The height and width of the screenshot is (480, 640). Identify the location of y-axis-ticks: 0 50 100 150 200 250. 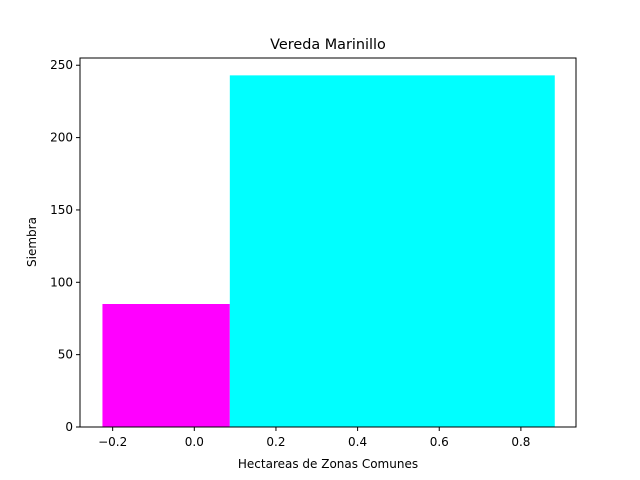
(65, 246).